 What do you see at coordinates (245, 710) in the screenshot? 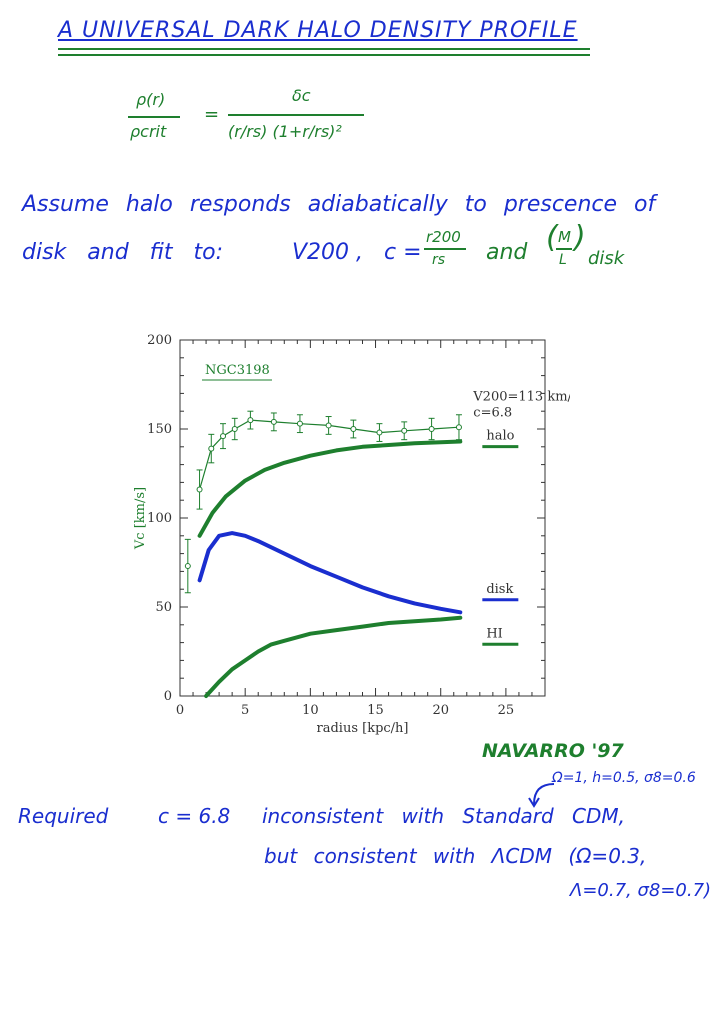
I see `x-tick-label: 5` at bounding box center [245, 710].